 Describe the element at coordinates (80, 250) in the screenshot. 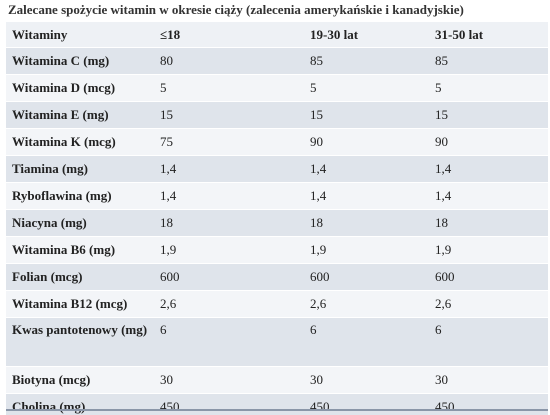

I see `vitamin-name: Witamina B6 (mg)` at that location.